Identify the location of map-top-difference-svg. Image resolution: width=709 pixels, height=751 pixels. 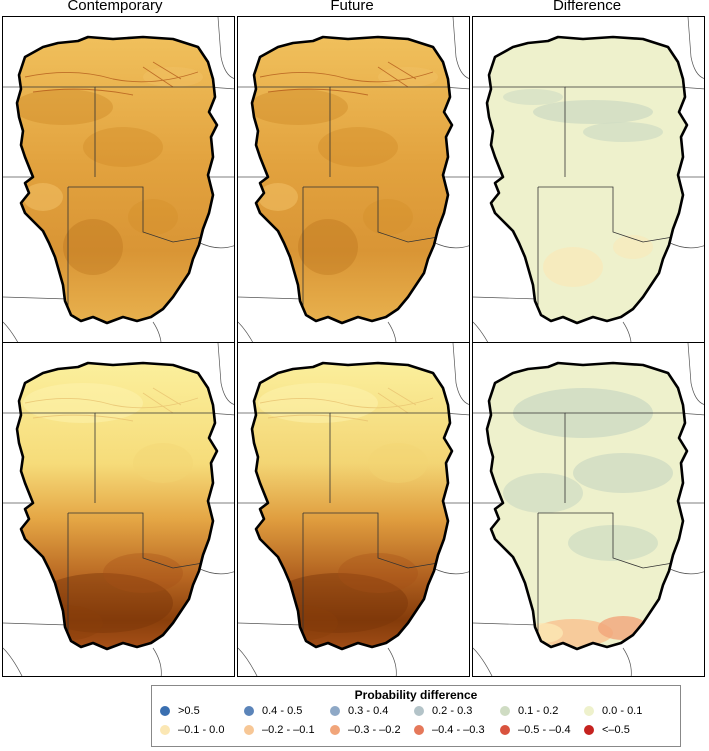
(588, 183).